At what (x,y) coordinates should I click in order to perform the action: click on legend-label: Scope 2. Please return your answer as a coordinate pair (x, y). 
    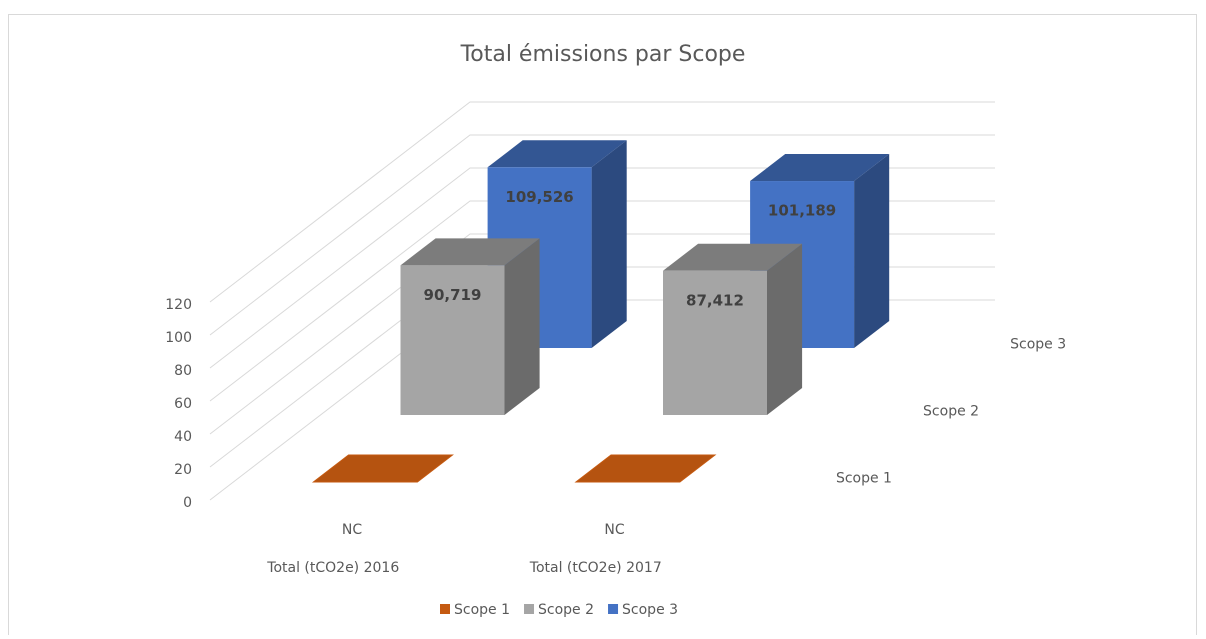
    Looking at the image, I should click on (566, 610).